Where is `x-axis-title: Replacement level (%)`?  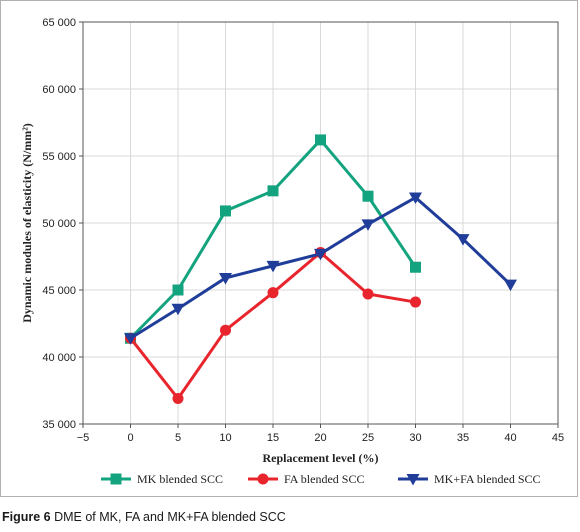
x-axis-title: Replacement level (%) is located at coordinates (321, 458).